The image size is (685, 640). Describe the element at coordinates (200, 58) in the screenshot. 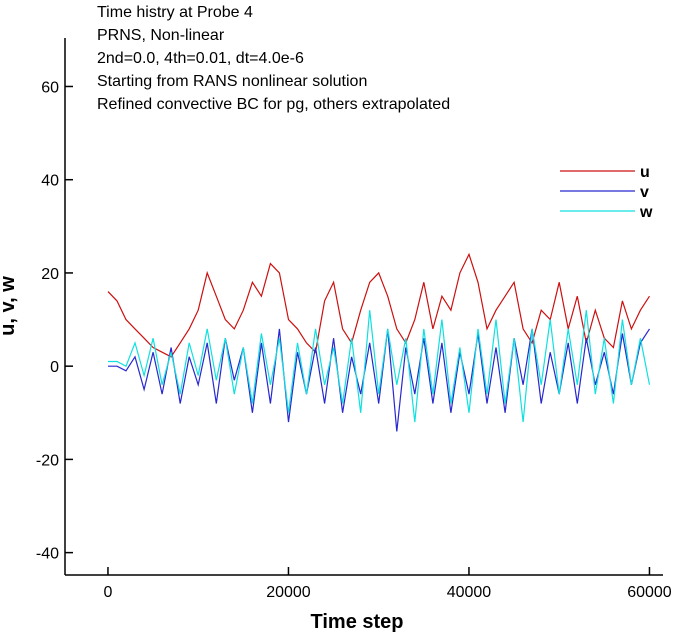

I see `annotation: 2nd=0.0, 4th=0.01, dt=4.0e-6` at that location.